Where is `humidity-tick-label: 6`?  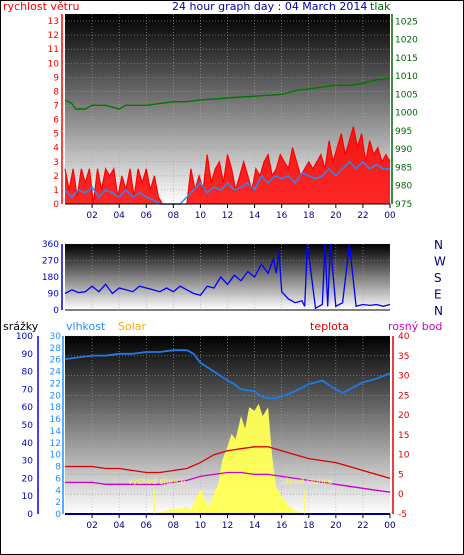 humidity-tick-label: 6 is located at coordinates (58, 479).